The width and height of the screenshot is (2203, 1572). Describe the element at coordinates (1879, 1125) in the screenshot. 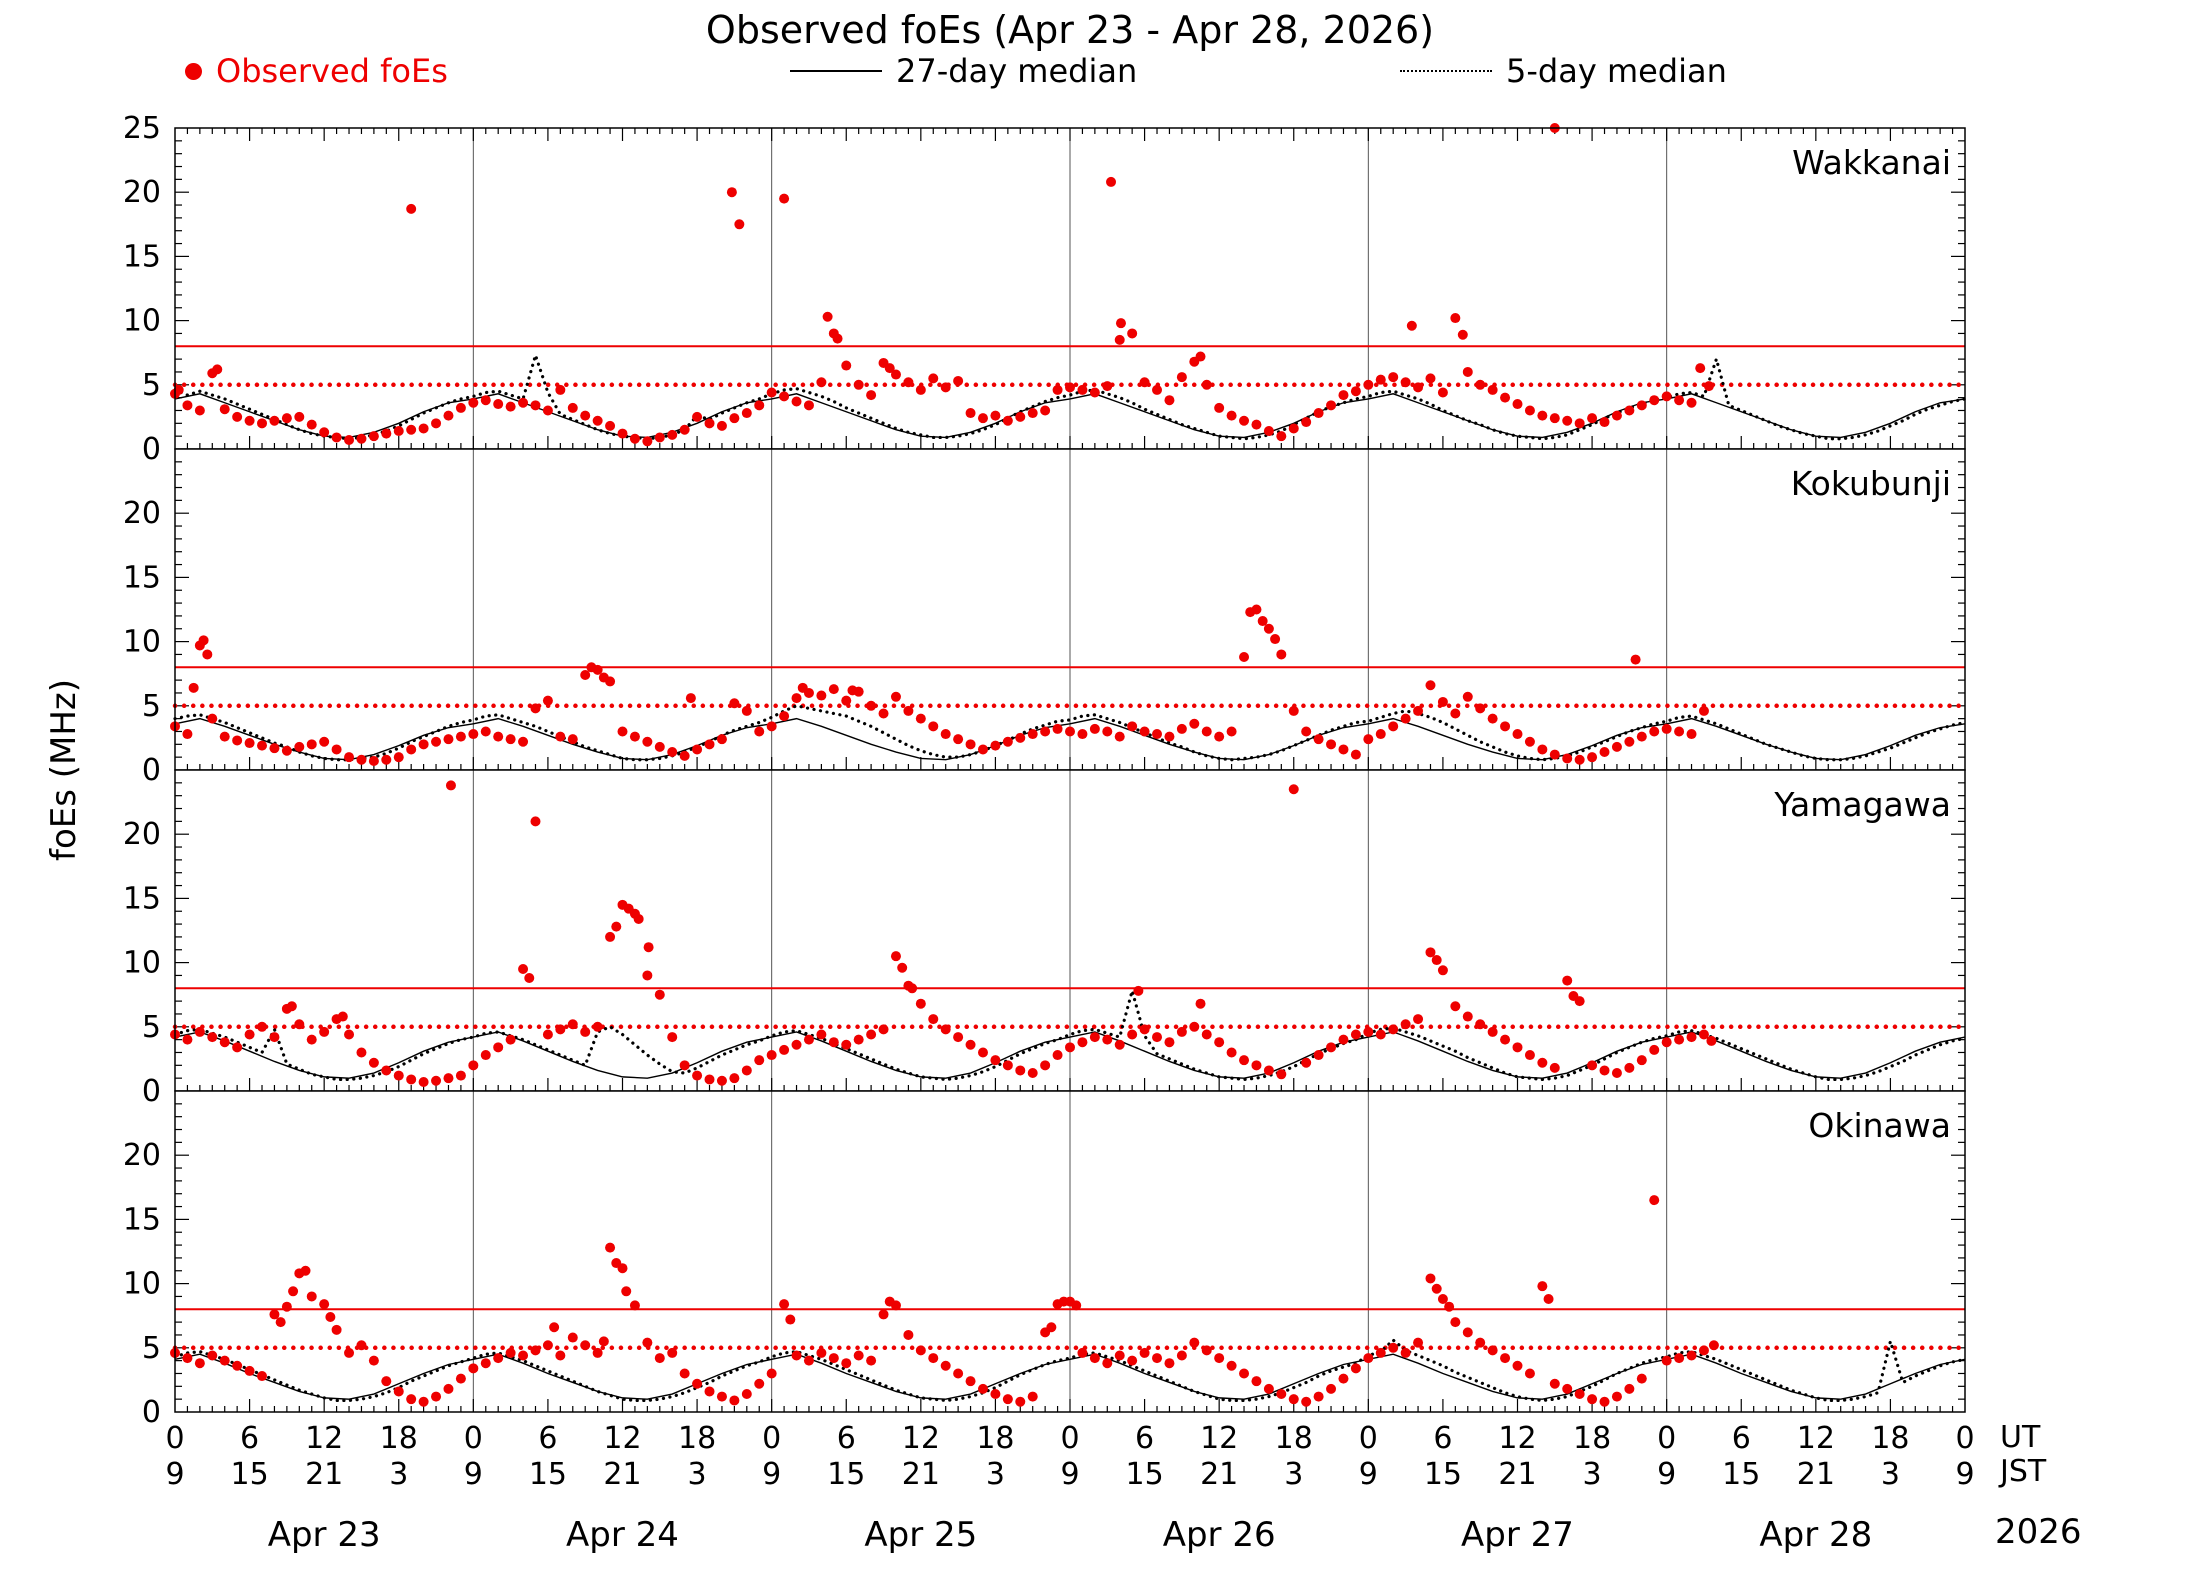

I see `station-label: Okinawa` at that location.